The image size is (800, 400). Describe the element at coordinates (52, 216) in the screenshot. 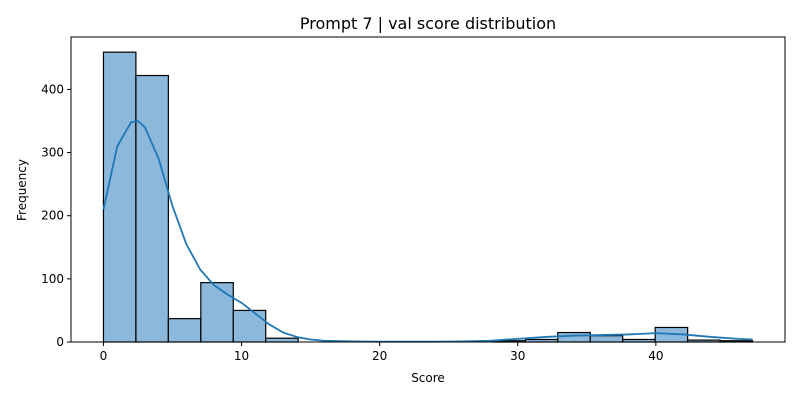

I see `y-tick-label-200: 200` at that location.